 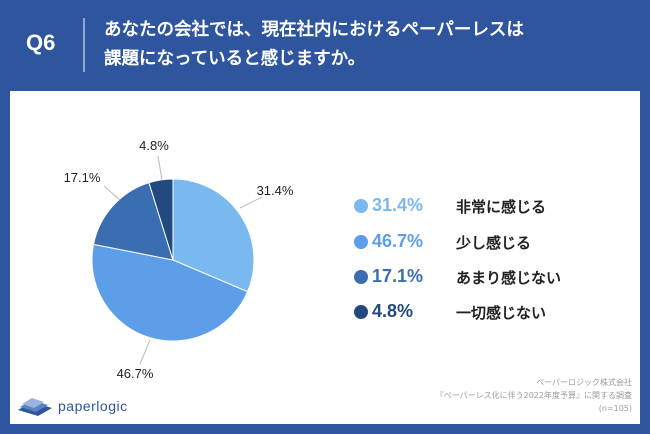 I want to click on source-company: ペーパーロジック株式会社, so click(x=584, y=382).